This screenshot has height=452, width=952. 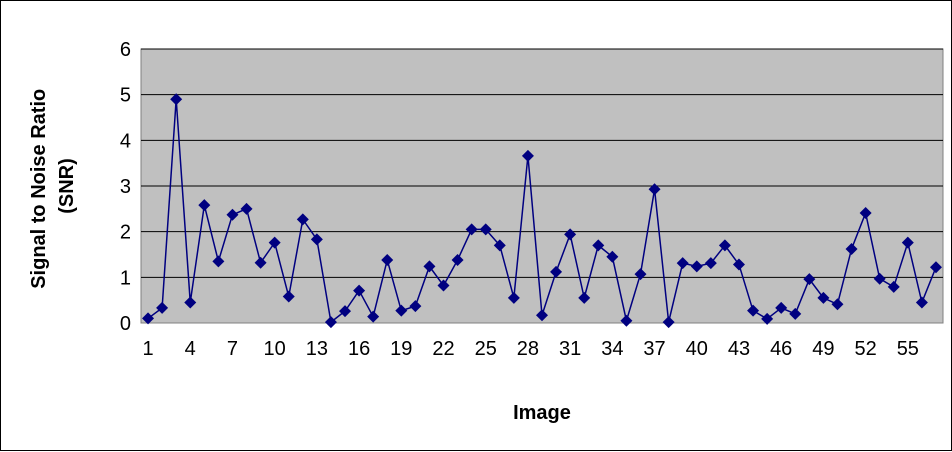 I want to click on y-tick-label: 5, so click(x=125, y=96).